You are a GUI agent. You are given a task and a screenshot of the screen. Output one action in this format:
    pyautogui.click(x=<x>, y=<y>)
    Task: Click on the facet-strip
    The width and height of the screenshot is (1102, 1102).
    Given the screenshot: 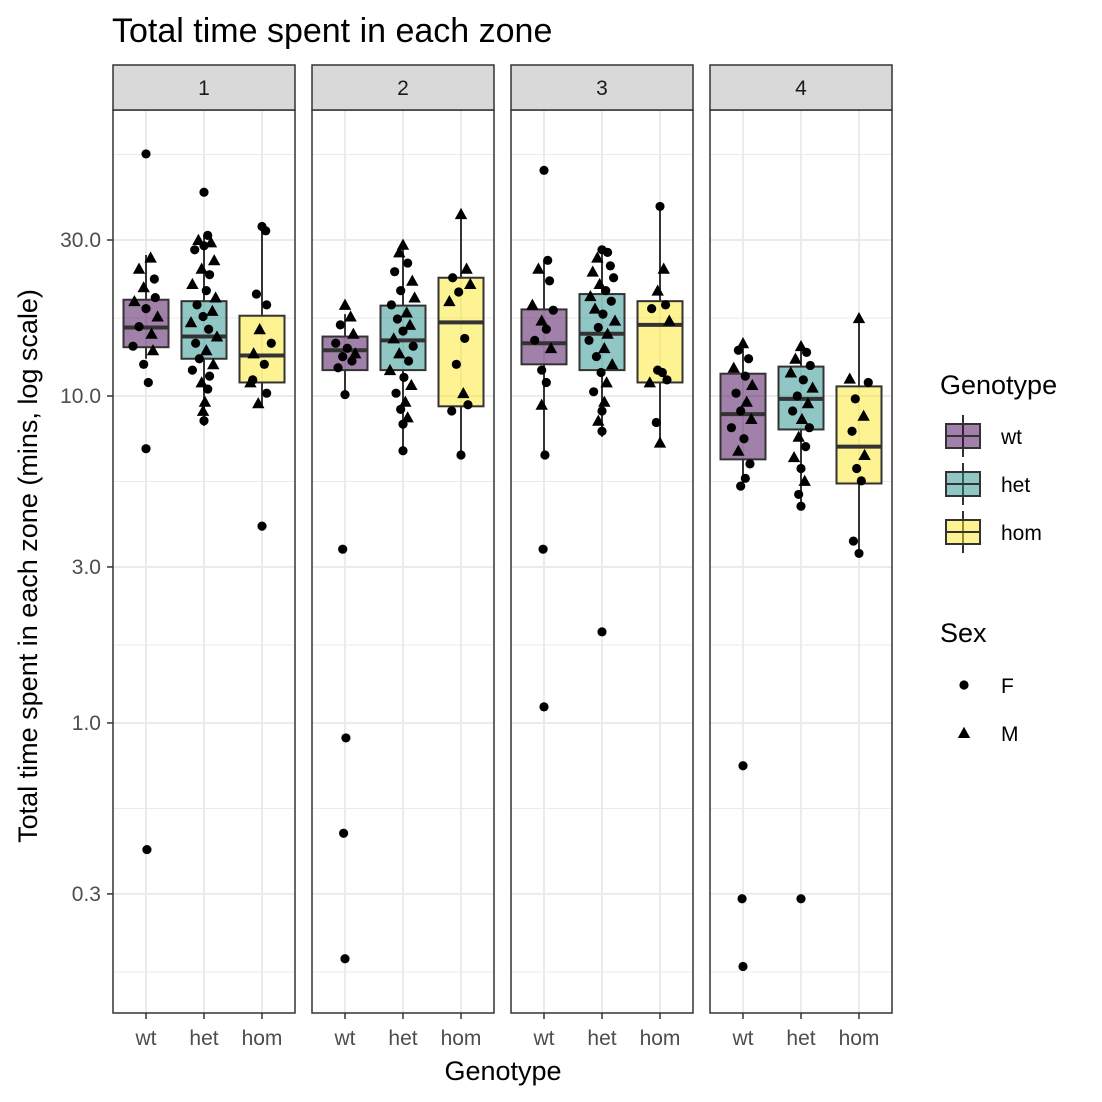 What is the action you would take?
    pyautogui.click(x=204, y=87)
    